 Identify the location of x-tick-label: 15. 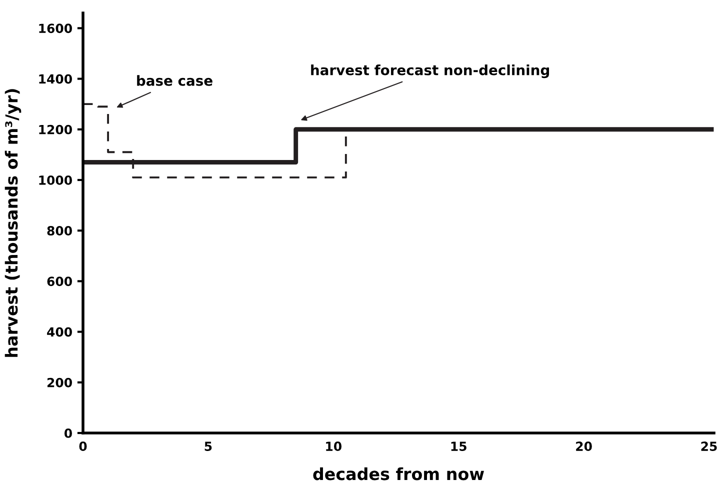
(458, 447).